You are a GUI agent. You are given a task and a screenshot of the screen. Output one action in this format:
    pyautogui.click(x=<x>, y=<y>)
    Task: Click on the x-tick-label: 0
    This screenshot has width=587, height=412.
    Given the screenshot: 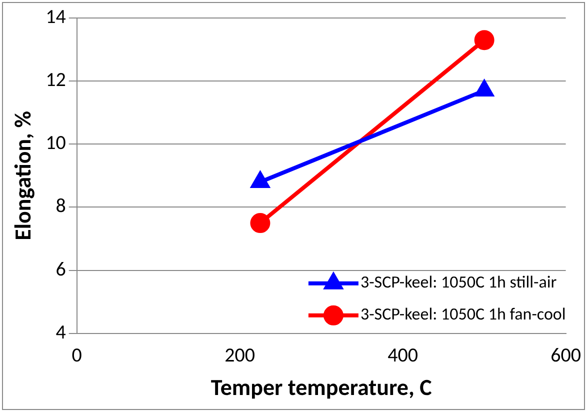 What is the action you would take?
    pyautogui.click(x=77, y=355)
    